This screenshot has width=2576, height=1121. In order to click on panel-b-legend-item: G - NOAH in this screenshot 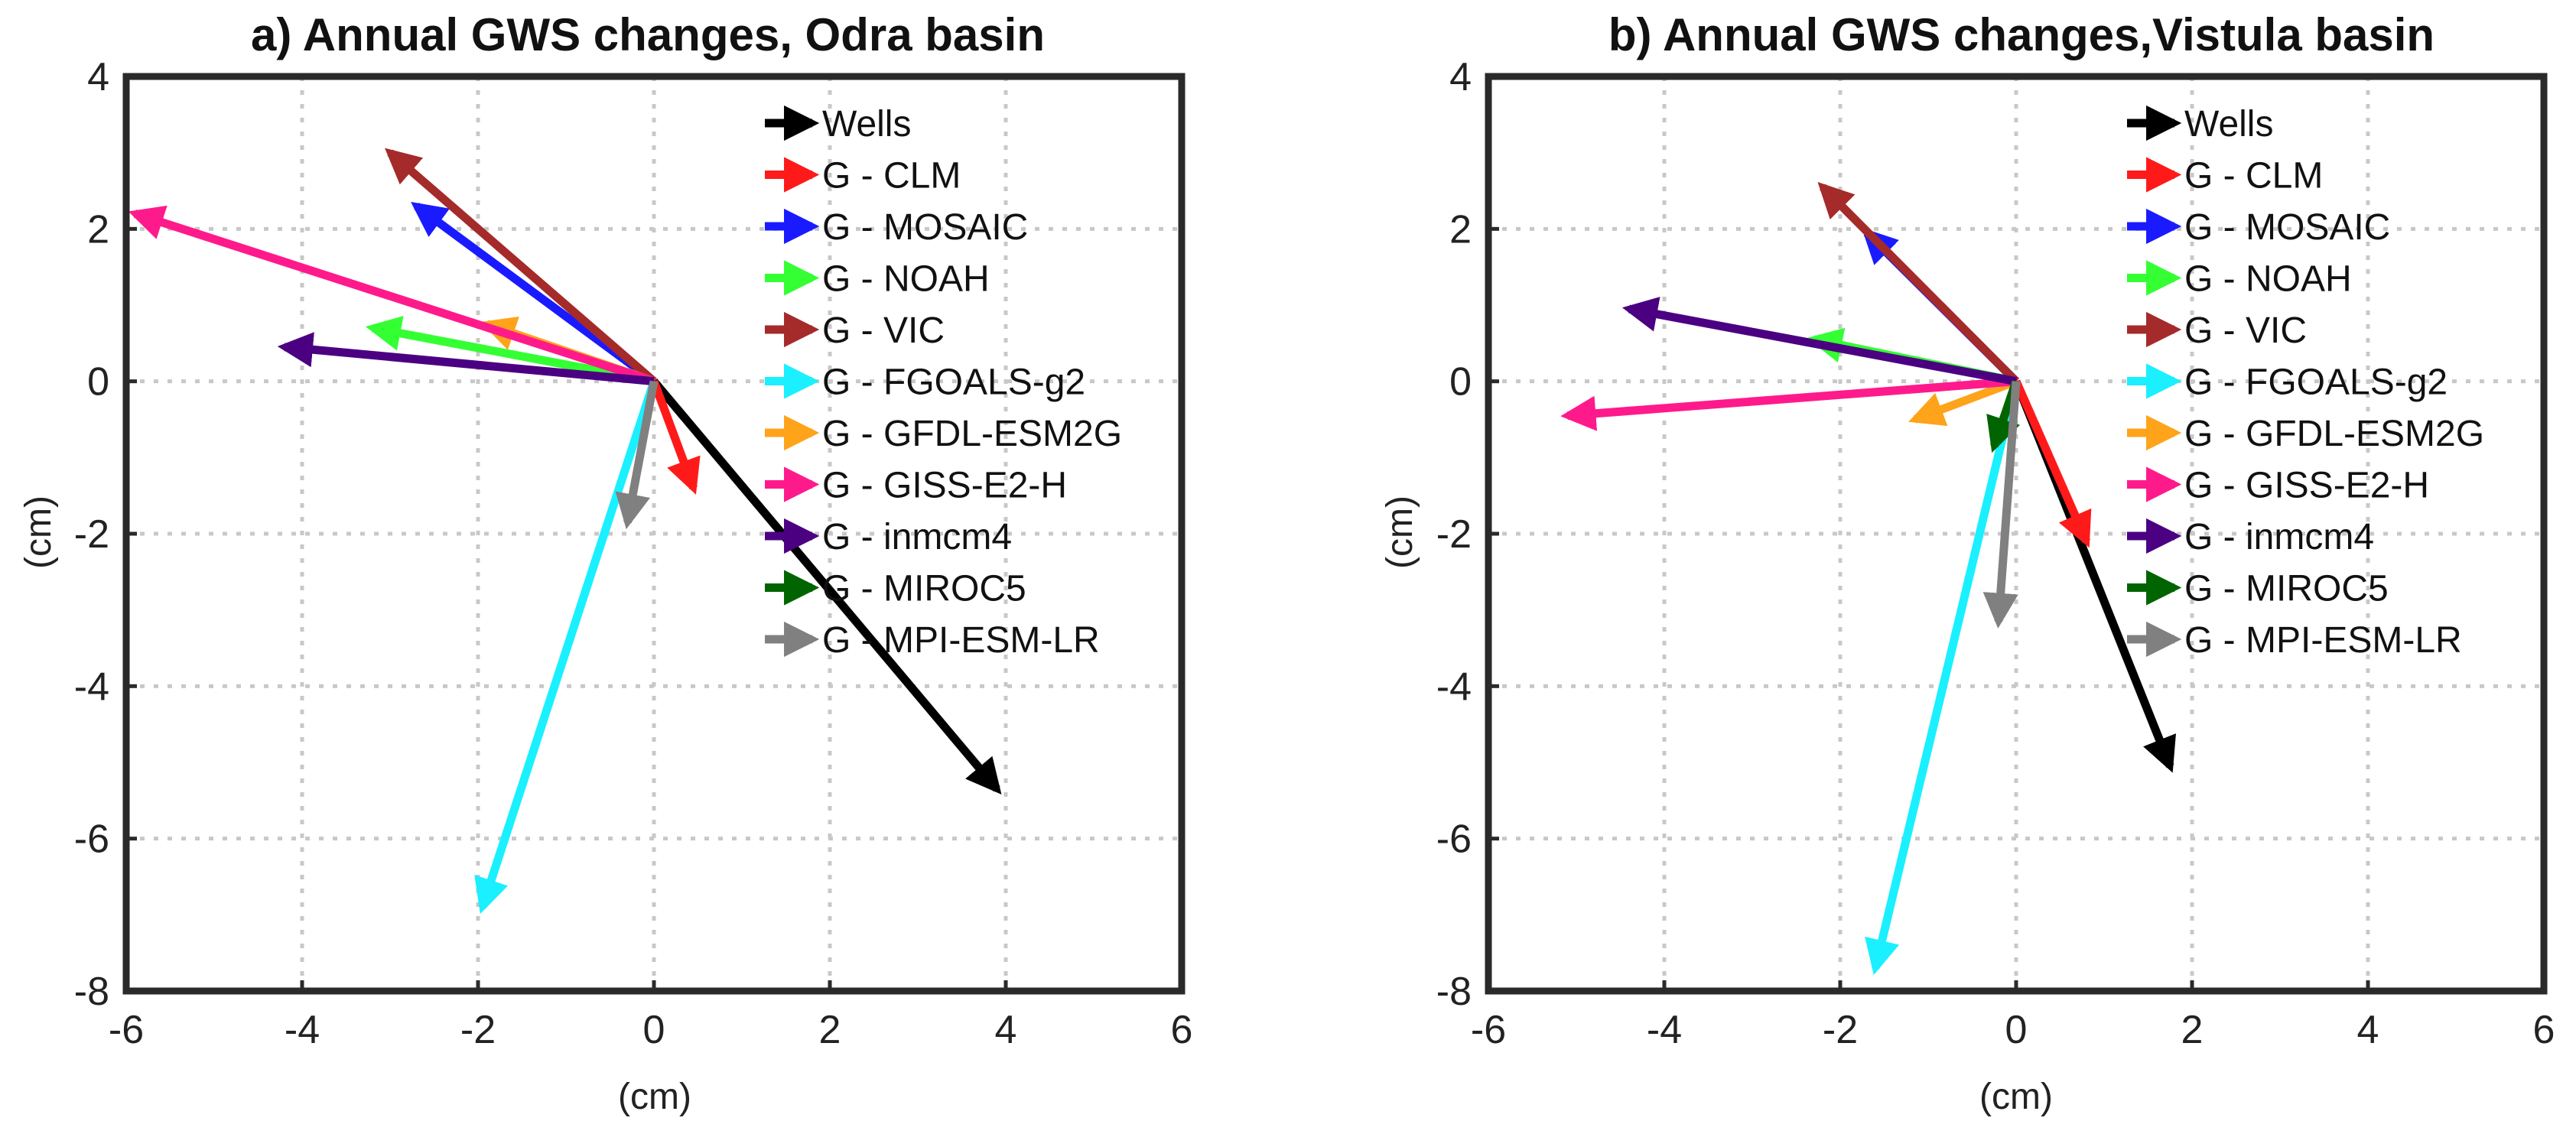, I will do `click(2239, 280)`.